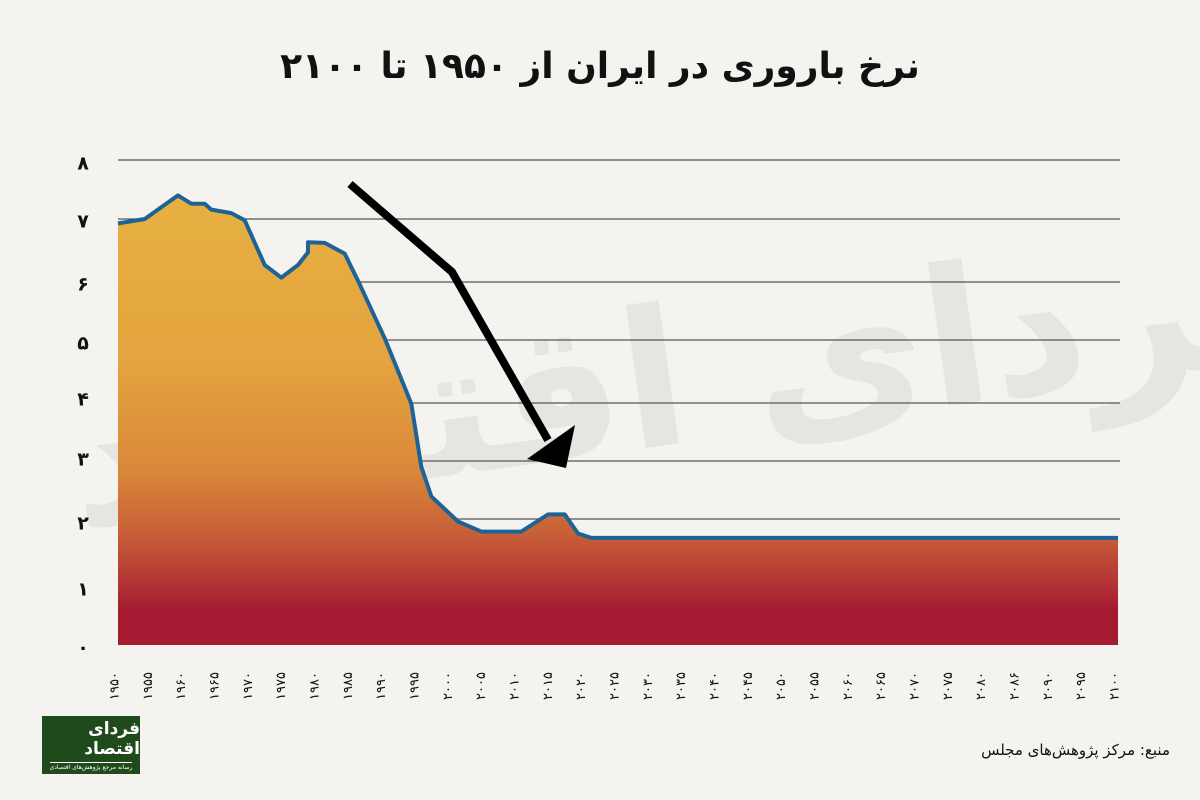 Image resolution: width=1200 pixels, height=800 pixels. What do you see at coordinates (715, 686) in the screenshot?
I see `x-tick-label: ۲۰۴۰` at bounding box center [715, 686].